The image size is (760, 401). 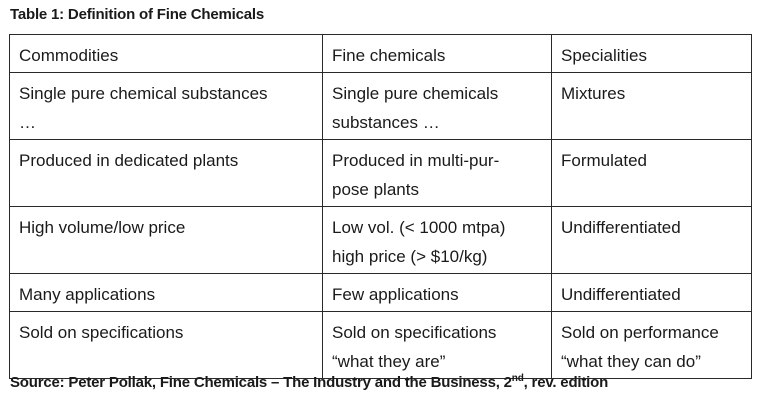 What do you see at coordinates (437, 345) in the screenshot?
I see `table-cell: Sold on specifications “what they are”` at bounding box center [437, 345].